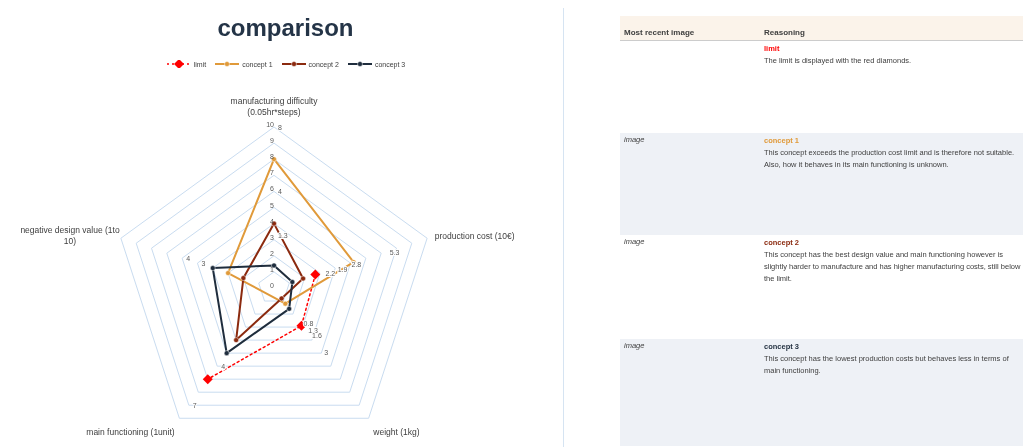 The width and height of the screenshot is (1031, 447). What do you see at coordinates (474, 235) in the screenshot?
I see `spoke-label: production cost (10€)` at bounding box center [474, 235].